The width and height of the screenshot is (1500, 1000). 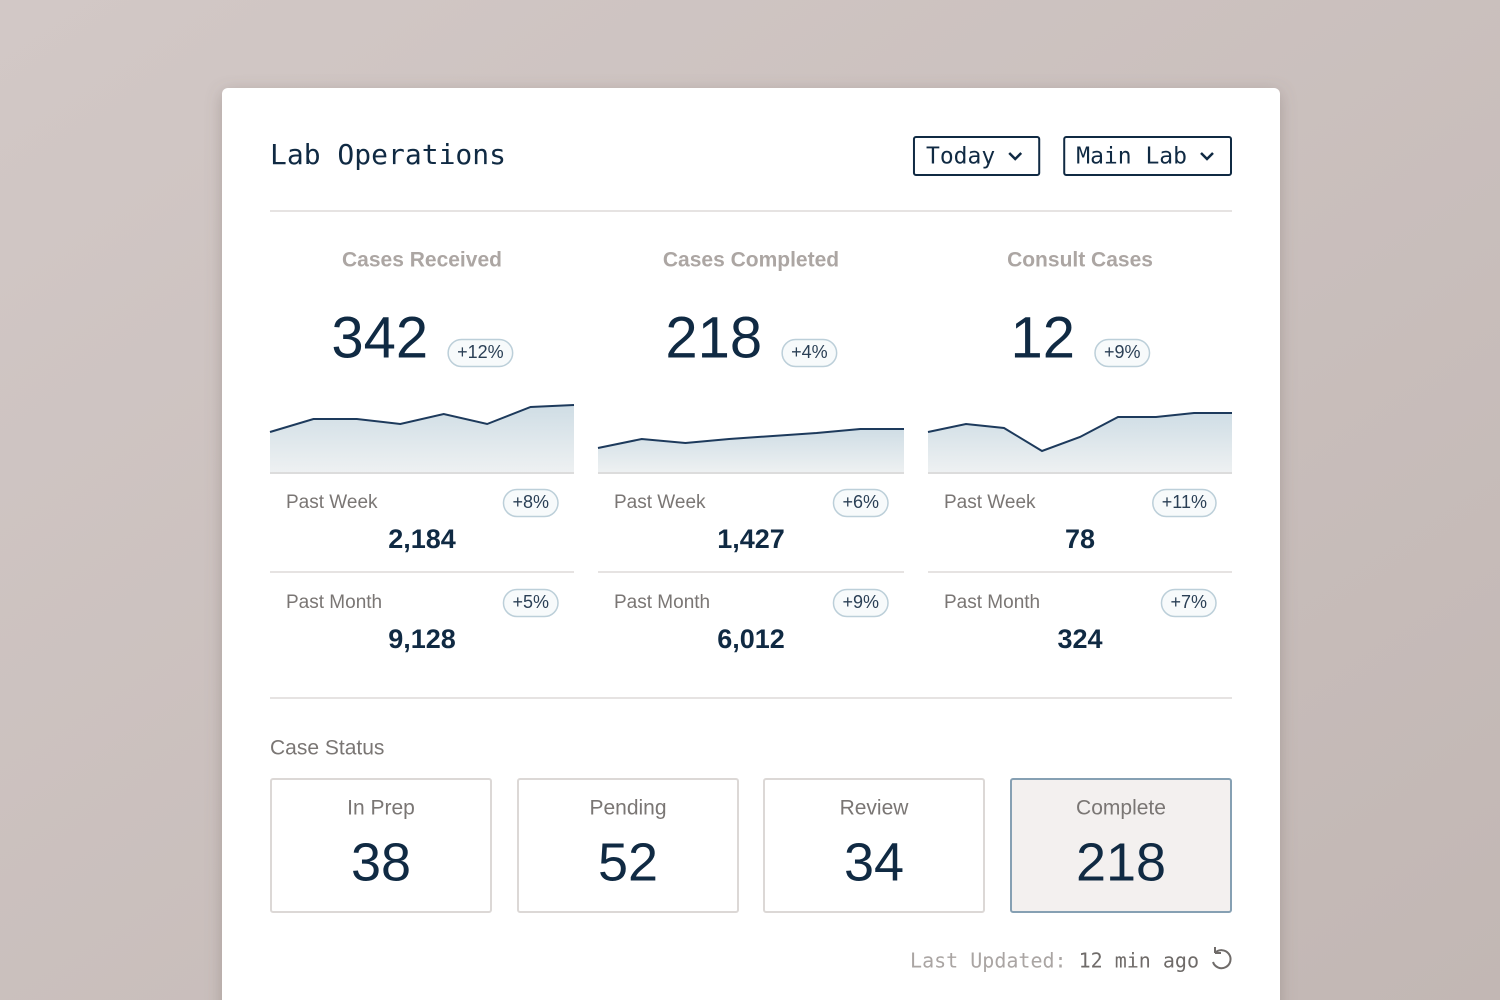 What do you see at coordinates (1121, 862) in the screenshot?
I see `status-value: 218` at bounding box center [1121, 862].